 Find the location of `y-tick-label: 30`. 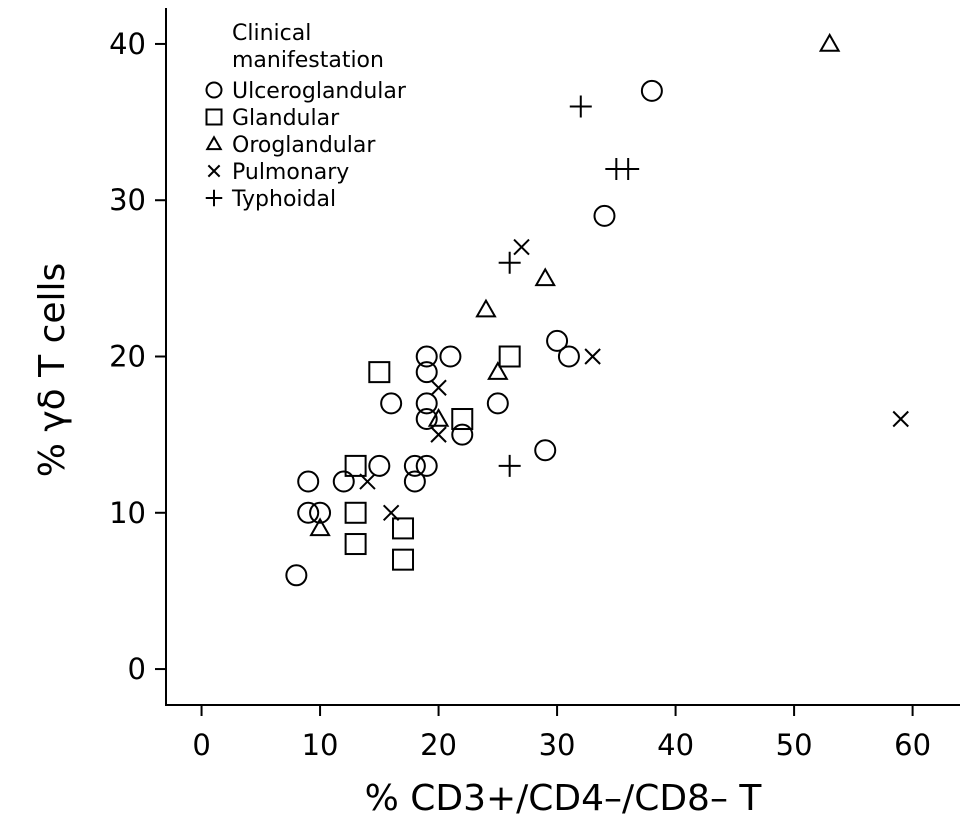

y-tick-label: 30 is located at coordinates (127, 200).